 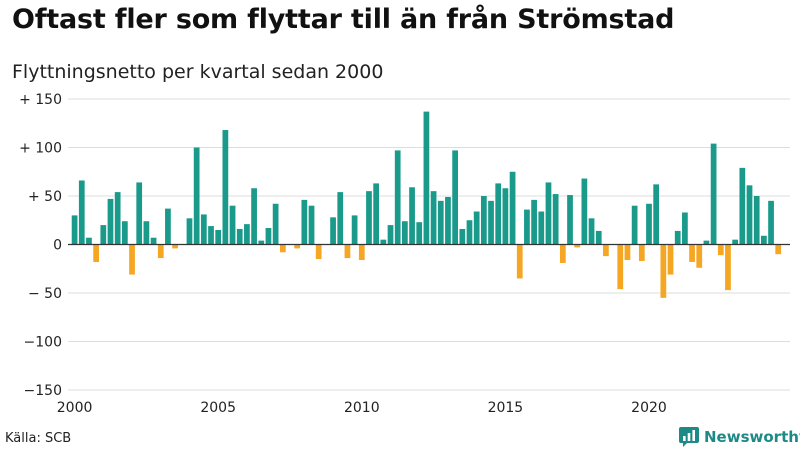 What do you see at coordinates (752, 437) in the screenshot?
I see `brand-name: Newsworthy` at bounding box center [752, 437].